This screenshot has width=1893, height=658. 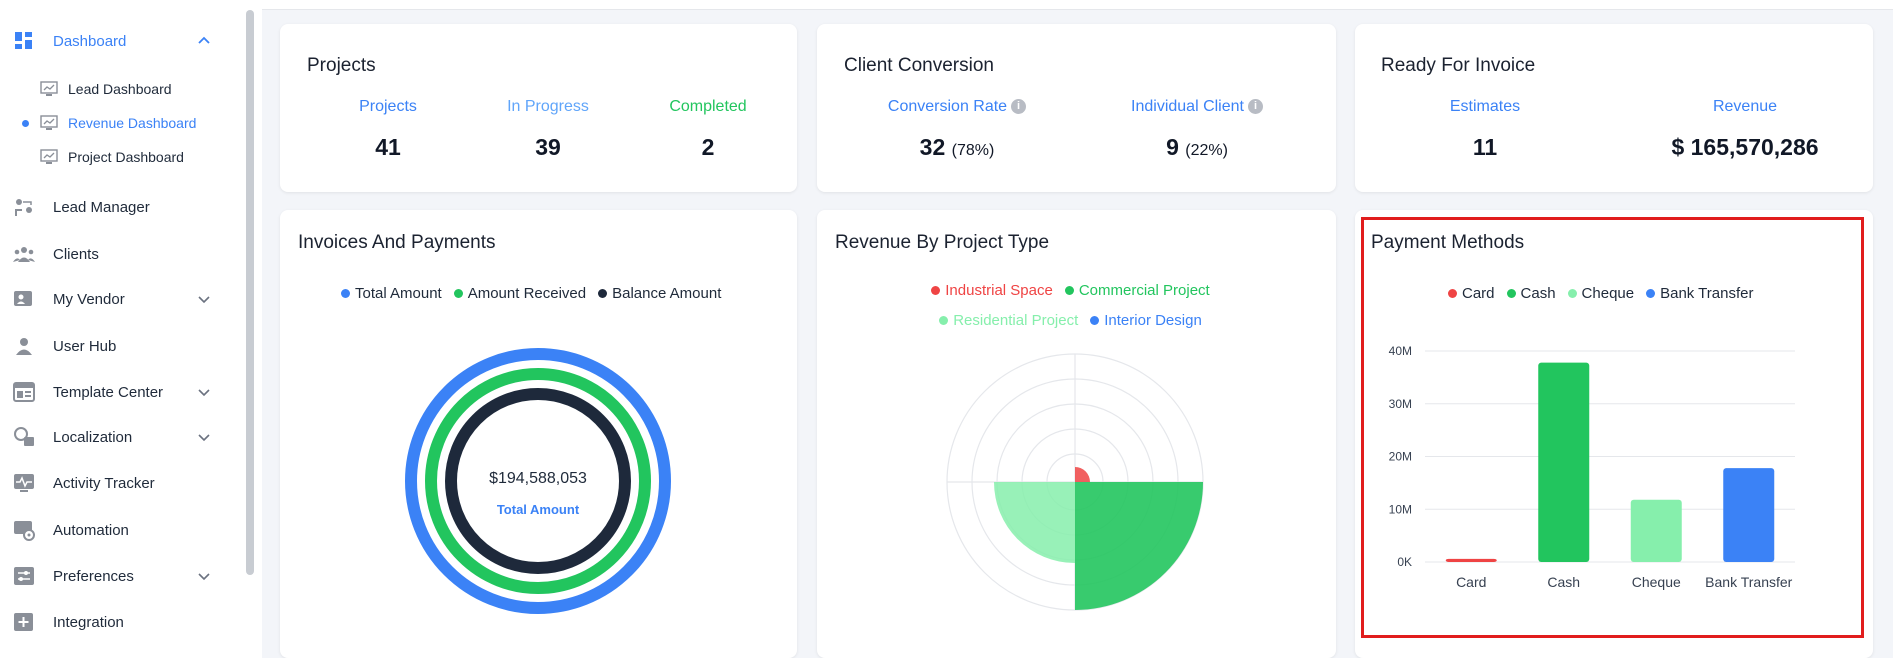 What do you see at coordinates (1600, 293) in the screenshot?
I see `legend-item: Cheque` at bounding box center [1600, 293].